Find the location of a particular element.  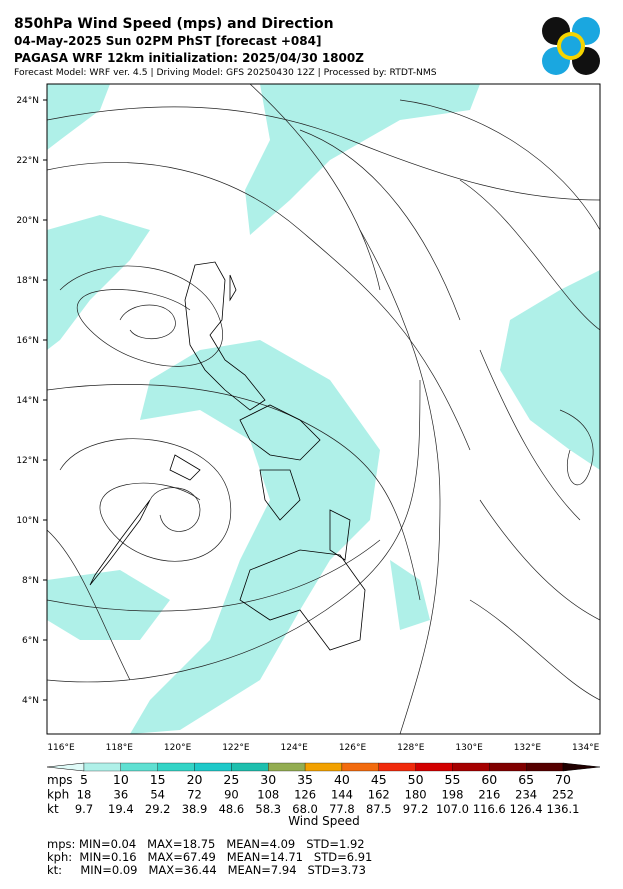

colorbar-label: 162 is located at coordinates (379, 795).